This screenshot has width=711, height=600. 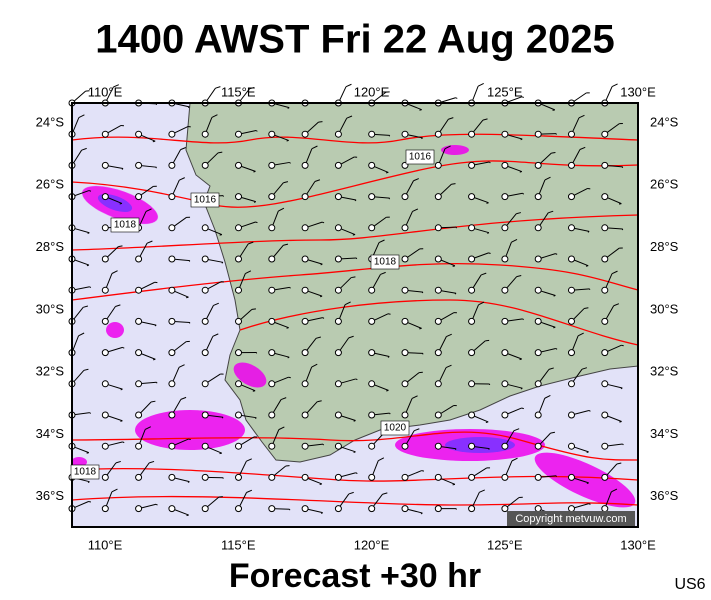 I want to click on lat-label: 34°S, so click(x=664, y=433).